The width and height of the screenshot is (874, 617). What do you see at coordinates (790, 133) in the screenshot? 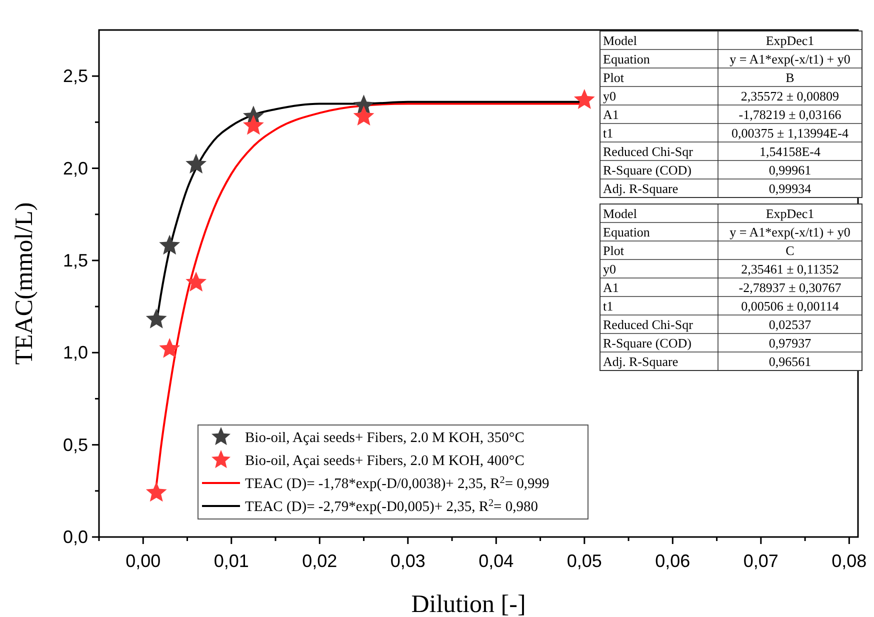
I see `annotation: 0,00375 ± 1,13994E-4` at bounding box center [790, 133].